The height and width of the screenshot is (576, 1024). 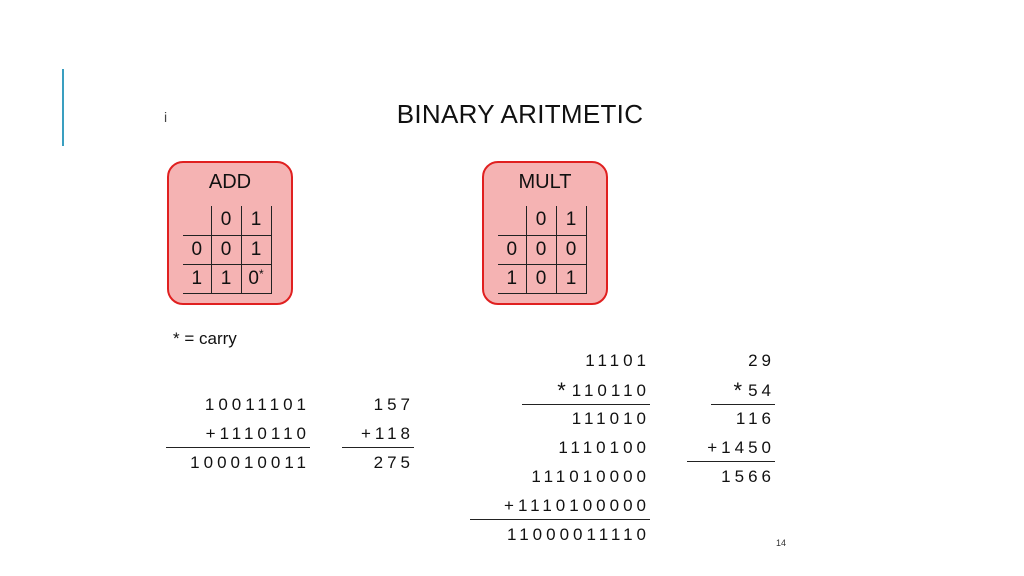 I want to click on dec-mult-operand-1: 29, so click(x=761, y=360).